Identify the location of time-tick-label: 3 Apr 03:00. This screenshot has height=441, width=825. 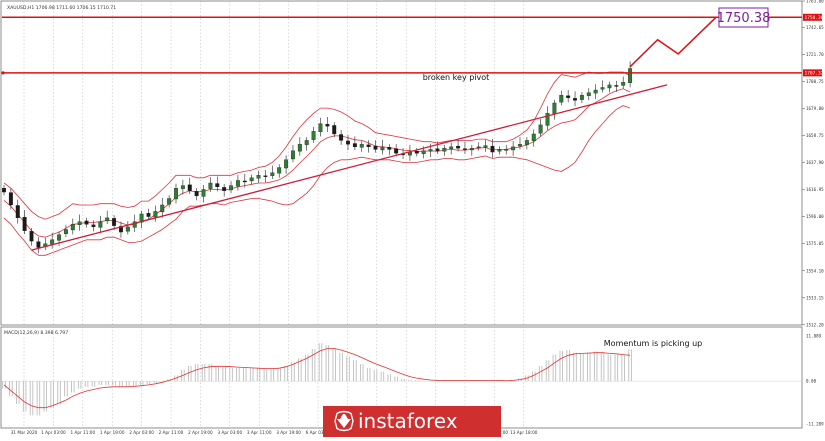
(229, 432).